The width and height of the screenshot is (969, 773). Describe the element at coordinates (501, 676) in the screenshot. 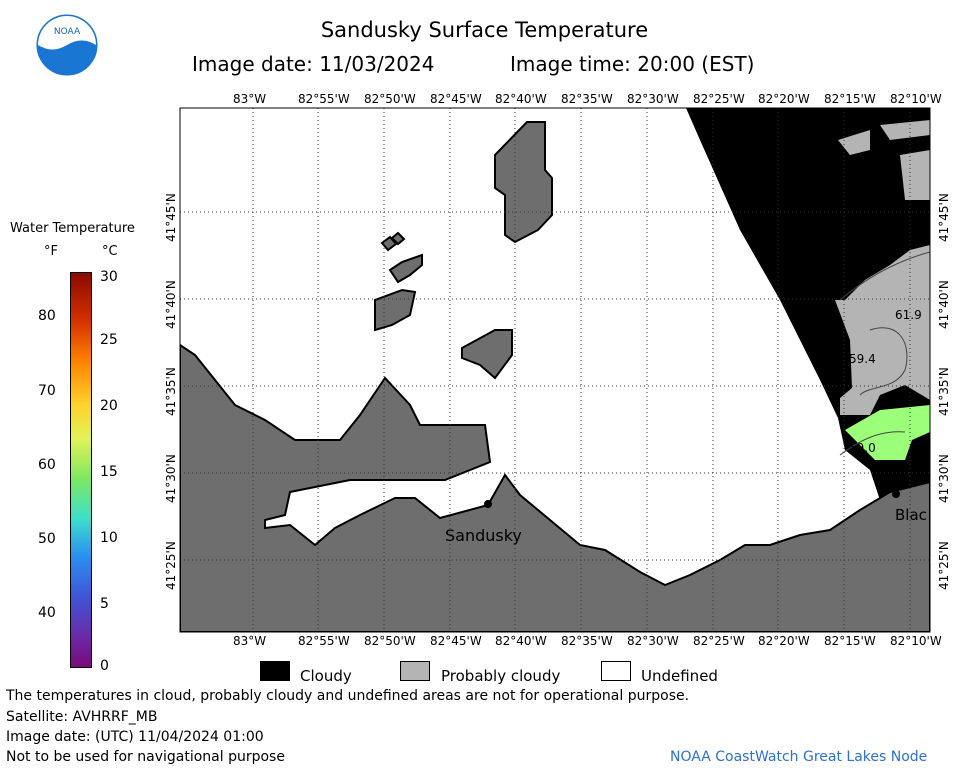

I see `legend-label-probably-cloudy: Probably cloudy` at that location.